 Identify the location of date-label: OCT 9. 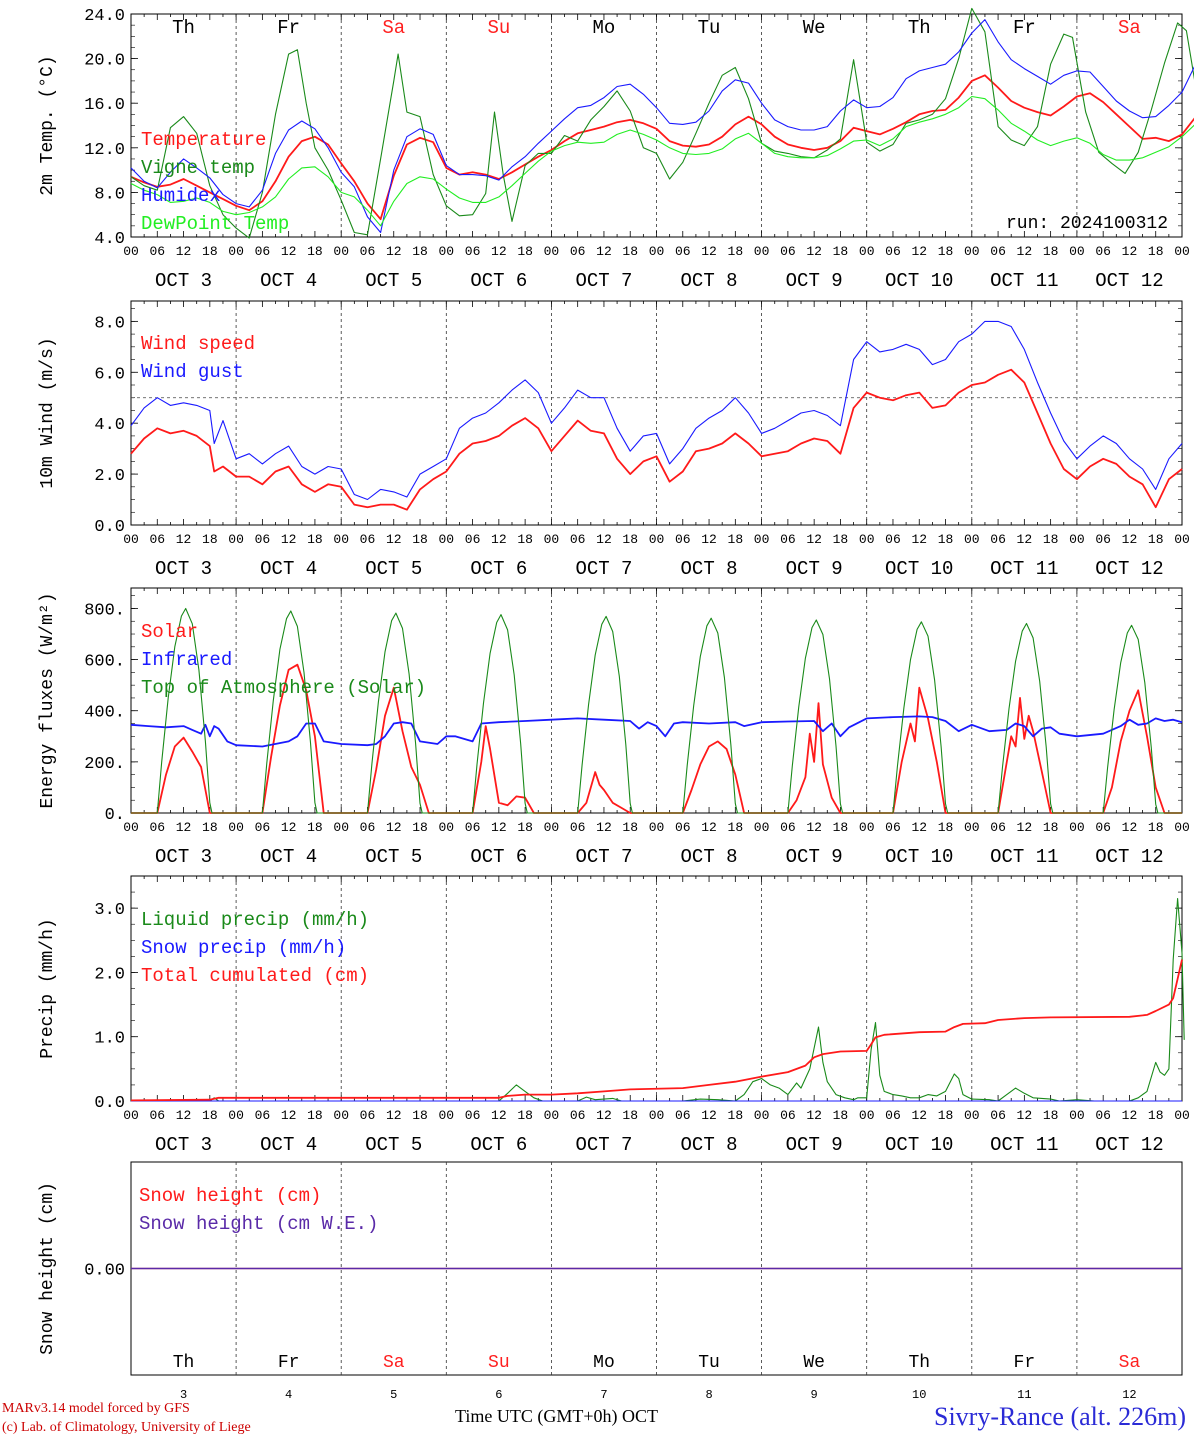
(814, 857).